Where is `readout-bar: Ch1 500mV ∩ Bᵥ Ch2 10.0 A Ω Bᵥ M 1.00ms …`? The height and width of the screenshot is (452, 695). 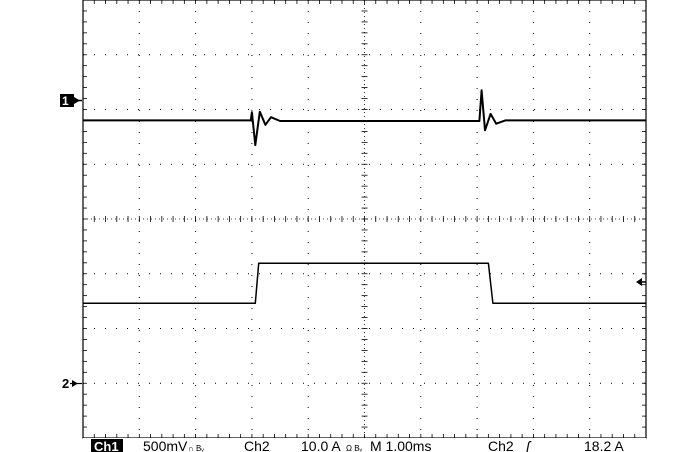 readout-bar: Ch1 500mV ∩ Bᵥ Ch2 10.0 A Ω Bᵥ M 1.00ms … is located at coordinates (364, 445).